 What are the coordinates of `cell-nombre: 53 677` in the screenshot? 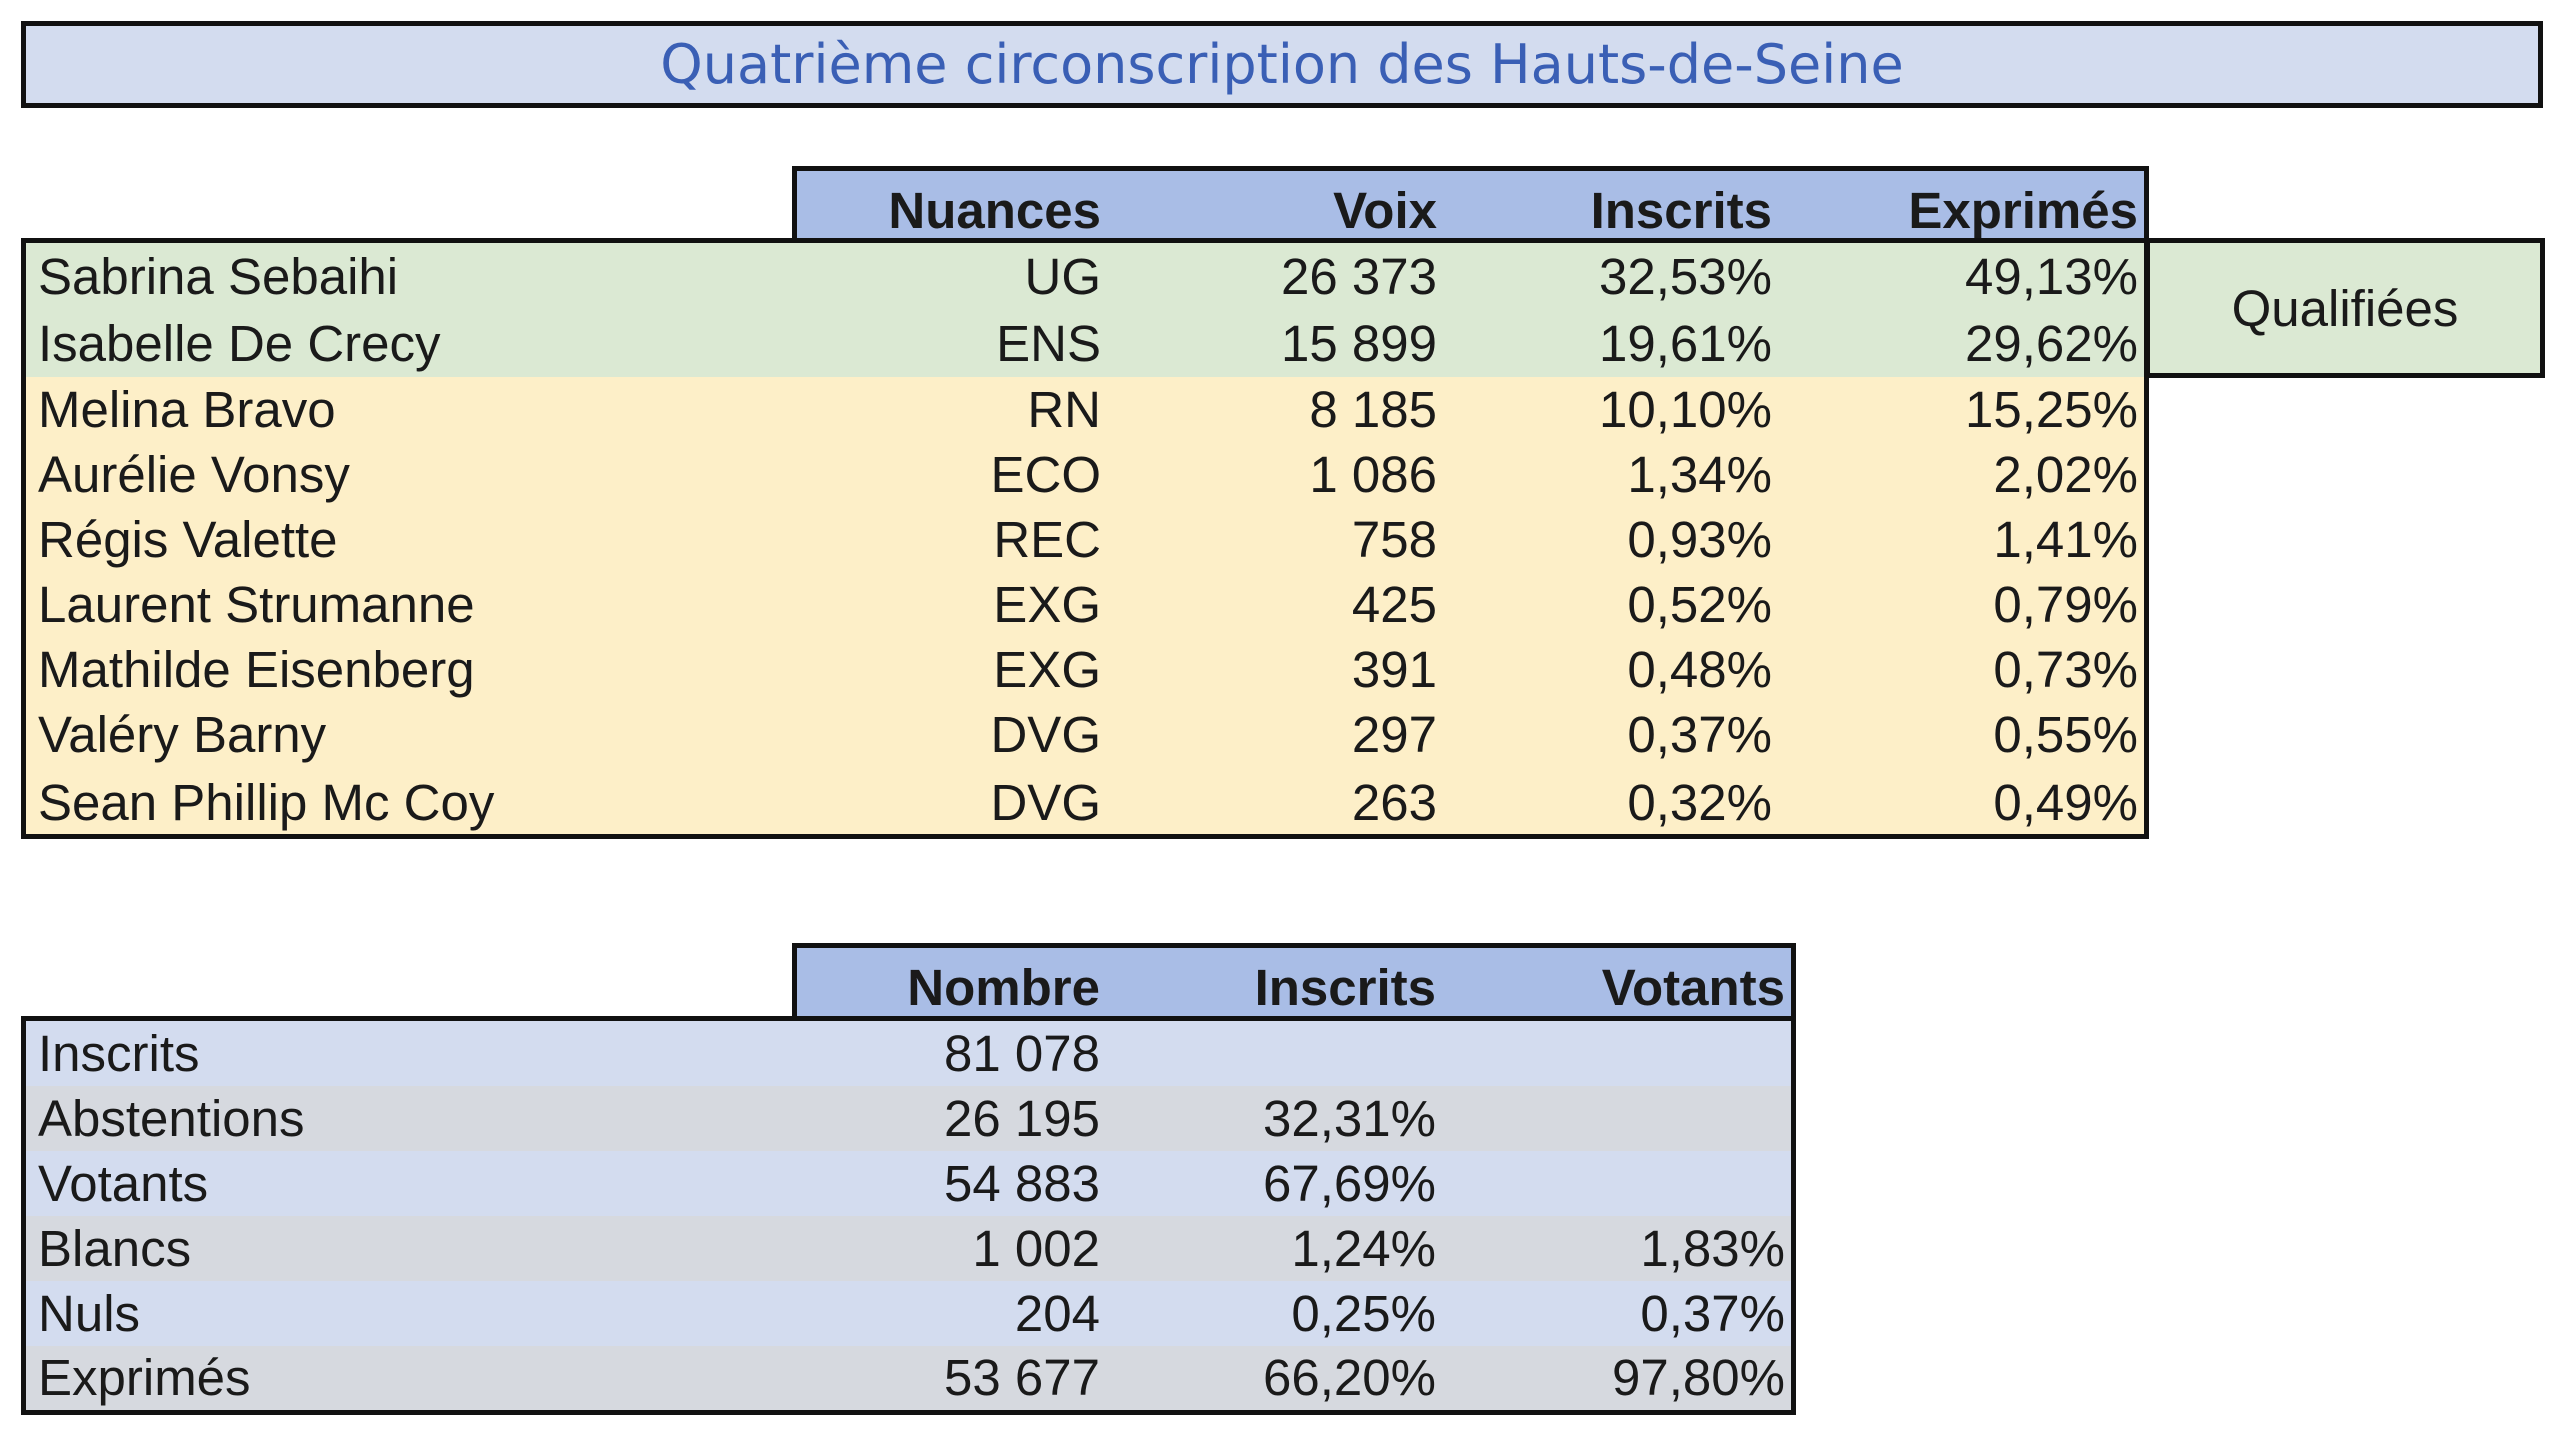 It's located at (1022, 1377).